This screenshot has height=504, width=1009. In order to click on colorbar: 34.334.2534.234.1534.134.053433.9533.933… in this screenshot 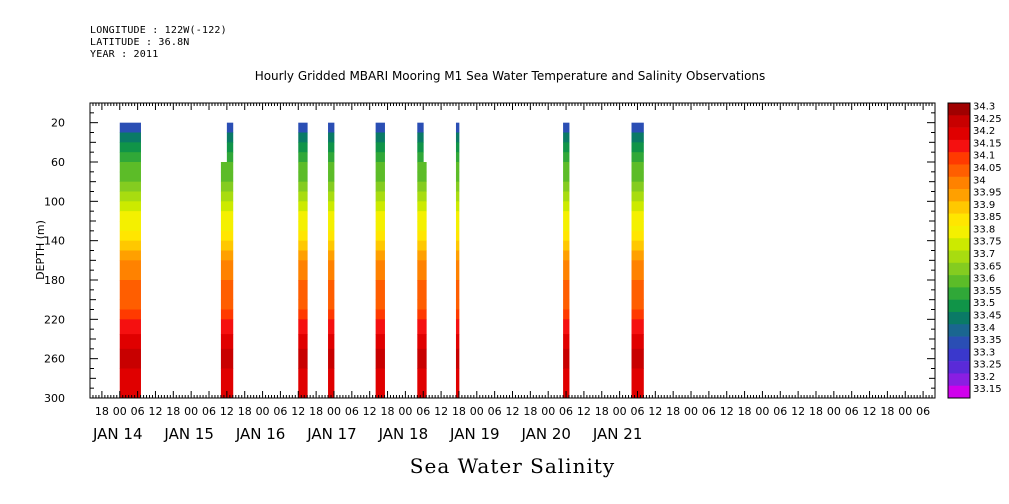, I will do `click(974, 250)`.